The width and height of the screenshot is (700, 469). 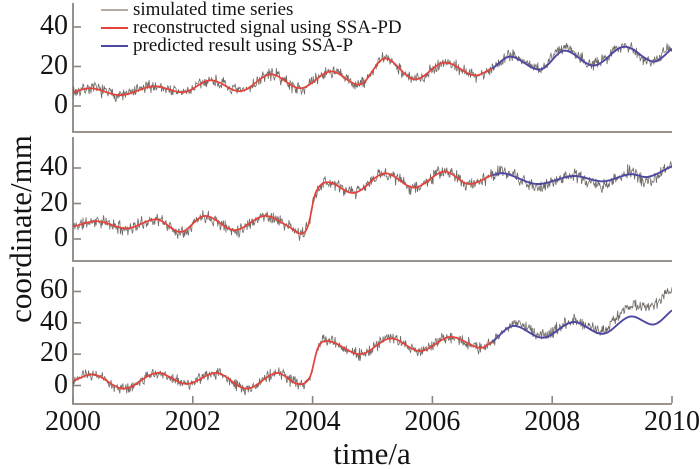 I want to click on legend-item-predicted: predicted result using SSA-P, so click(x=251, y=45).